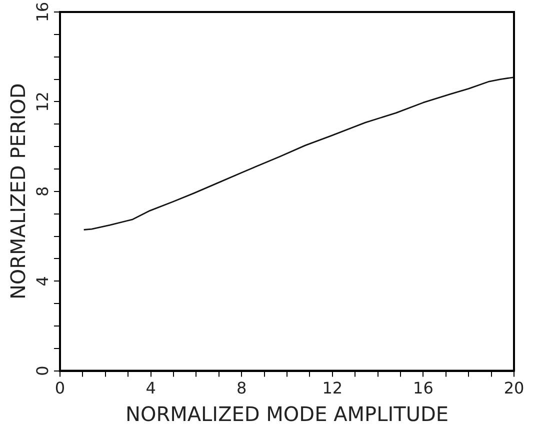 The height and width of the screenshot is (436, 536). I want to click on x-tick-label: 12, so click(332, 388).